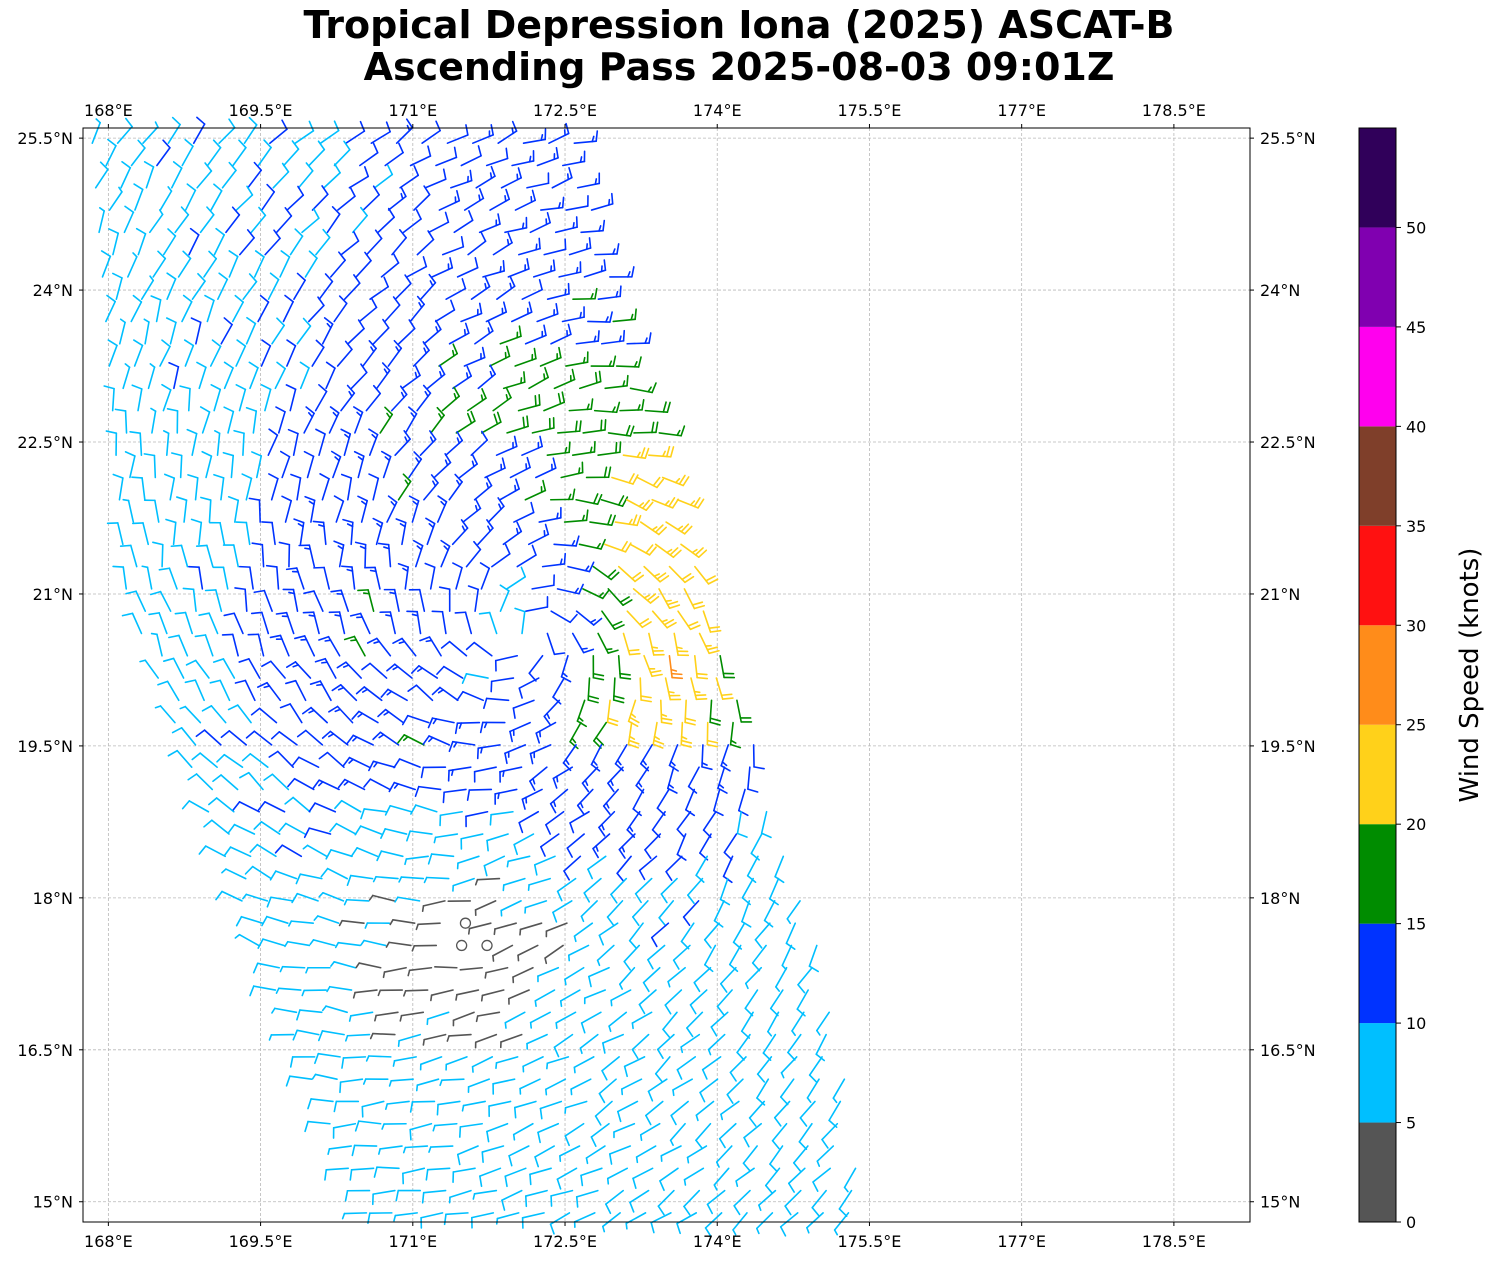  What do you see at coordinates (53, 1202) in the screenshot?
I see `y-tick-label-left: 15°N` at bounding box center [53, 1202].